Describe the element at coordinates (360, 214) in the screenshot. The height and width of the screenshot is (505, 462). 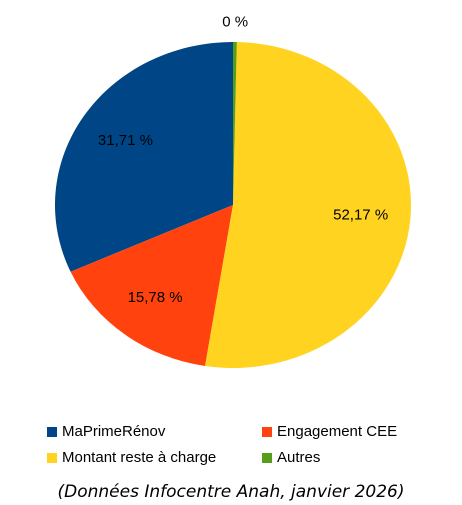
I see `data-label: 52,17 %` at that location.